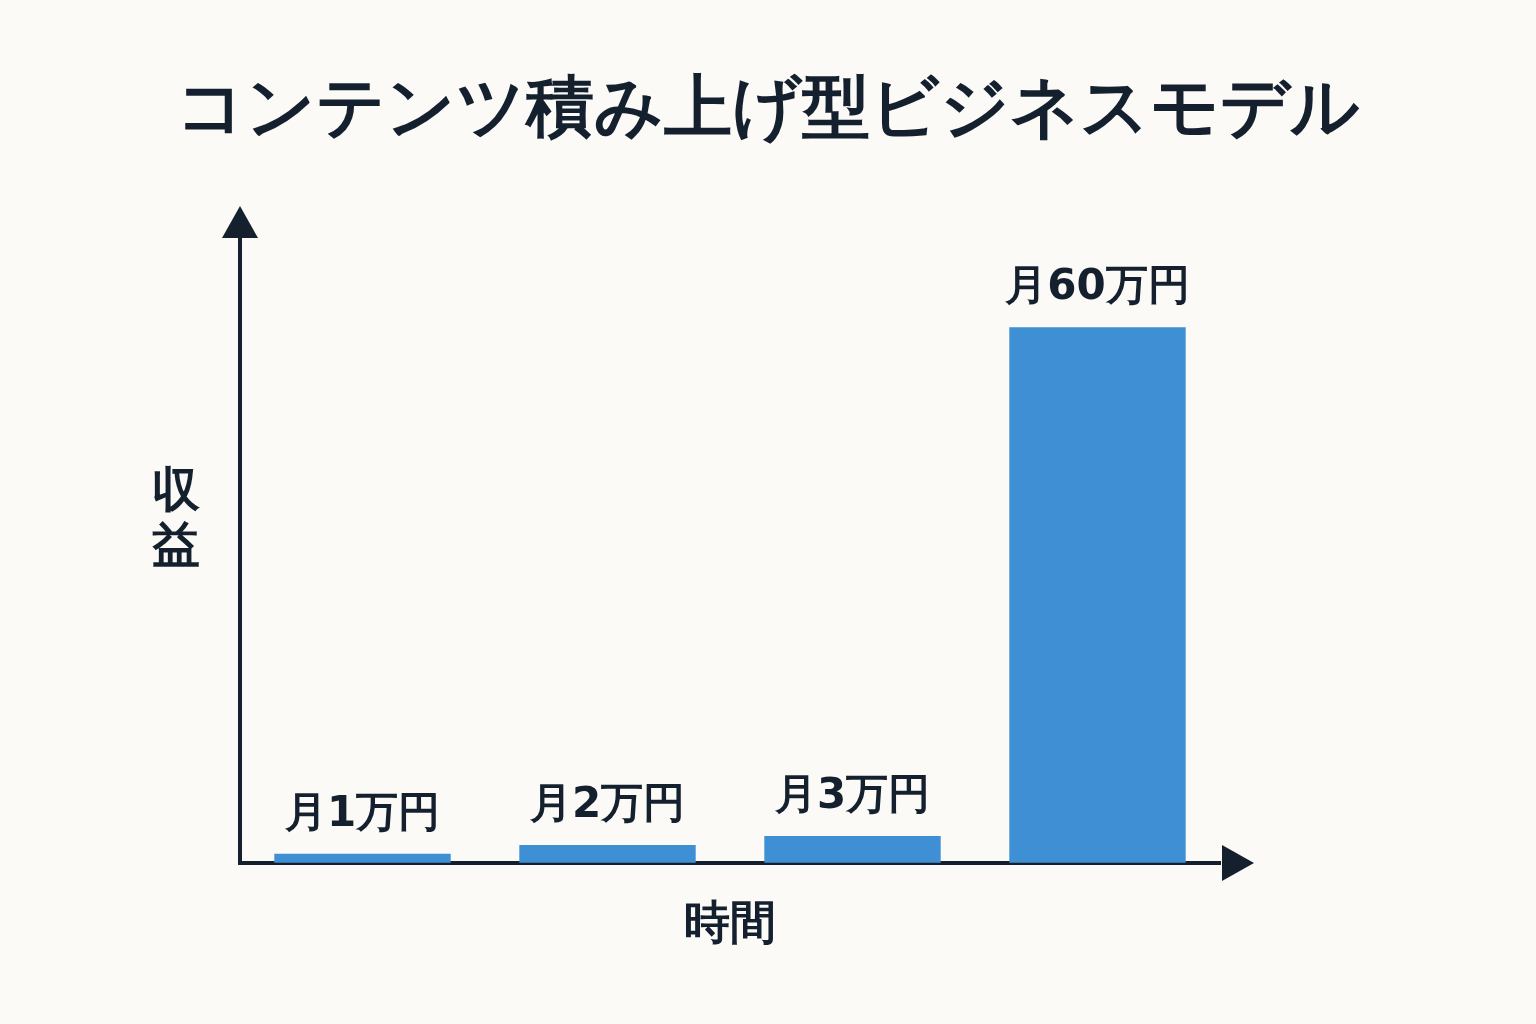 This screenshot has height=1024, width=1536. What do you see at coordinates (768, 106) in the screenshot?
I see `chart-title: コンテンツ積み上げ型ビジネスモデル` at bounding box center [768, 106].